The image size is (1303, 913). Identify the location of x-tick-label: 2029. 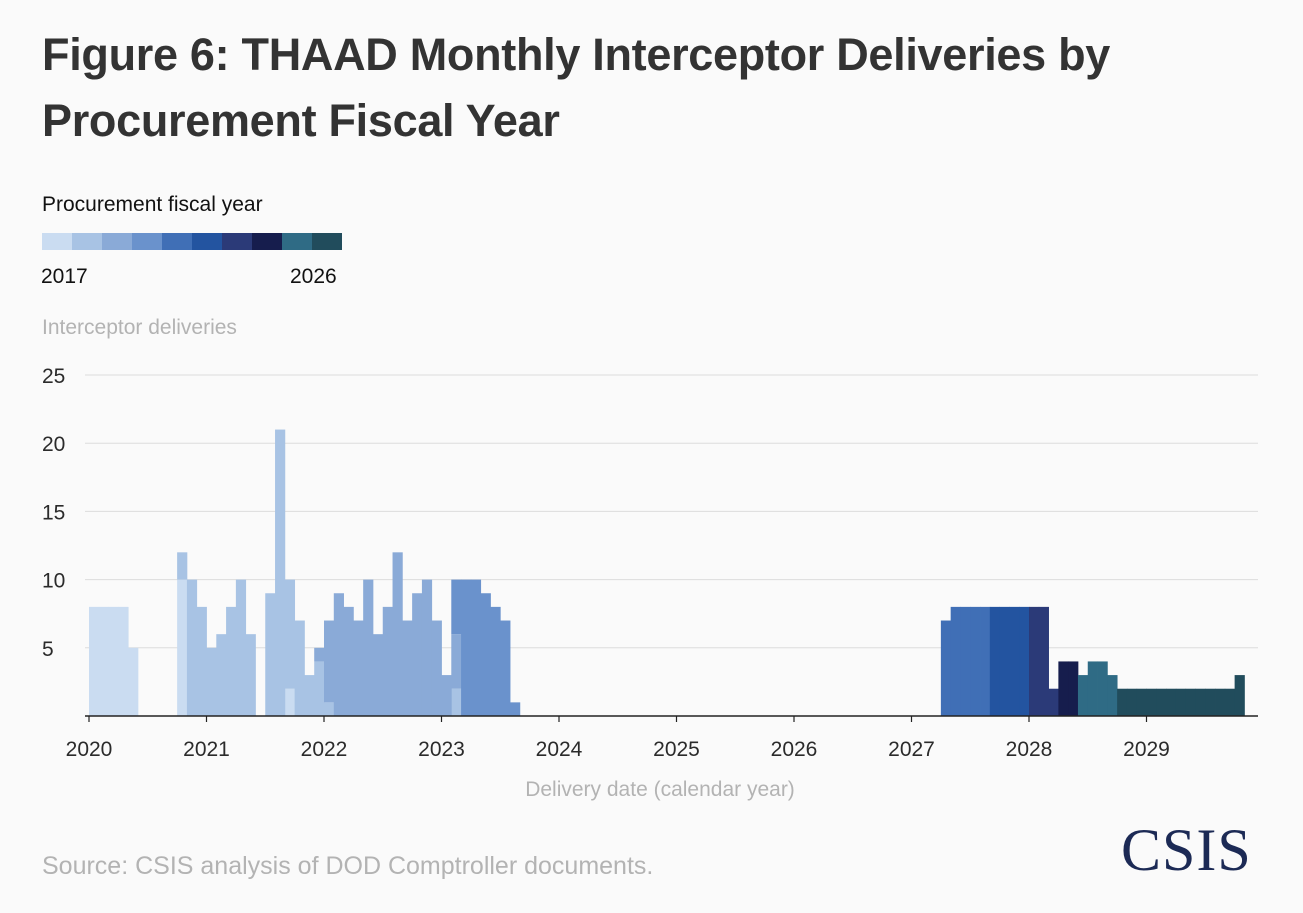
(1146, 749).